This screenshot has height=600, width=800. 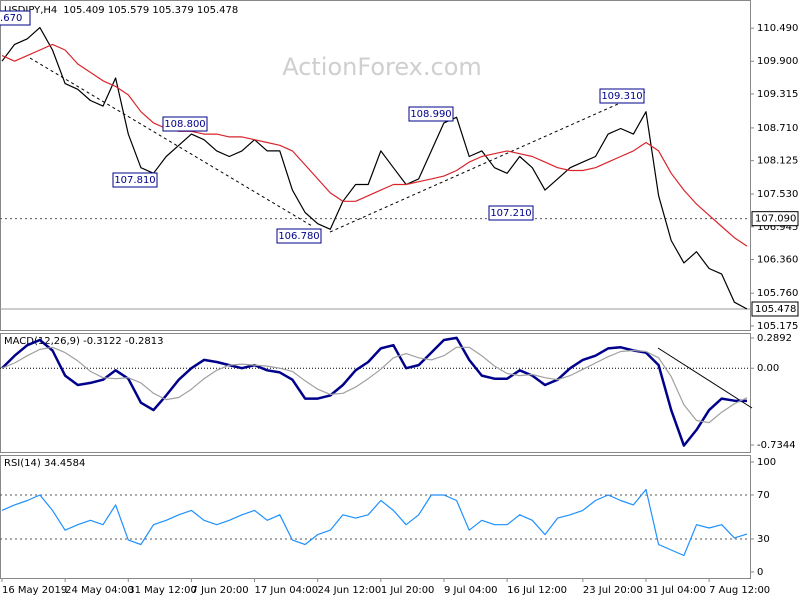 I want to click on y-tick-label: 0, so click(x=760, y=572).